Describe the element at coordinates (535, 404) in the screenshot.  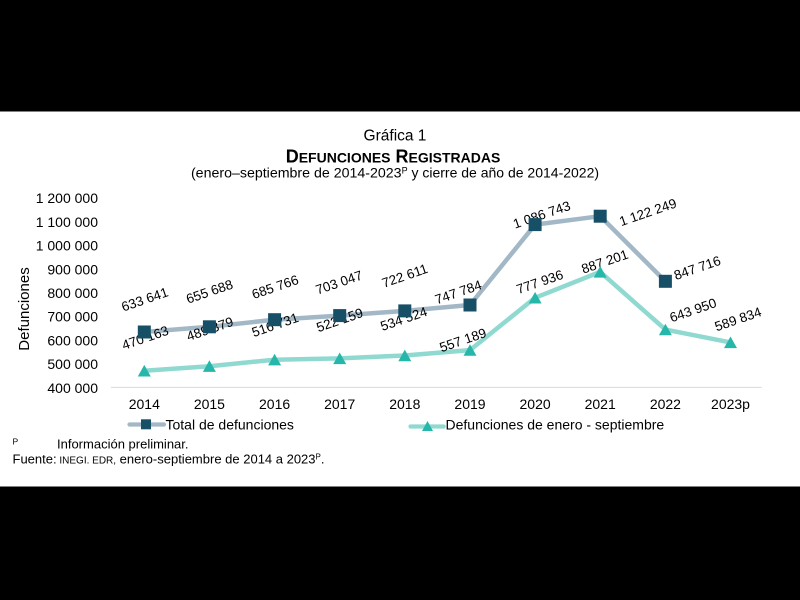
I see `svg-text: 2020` at that location.